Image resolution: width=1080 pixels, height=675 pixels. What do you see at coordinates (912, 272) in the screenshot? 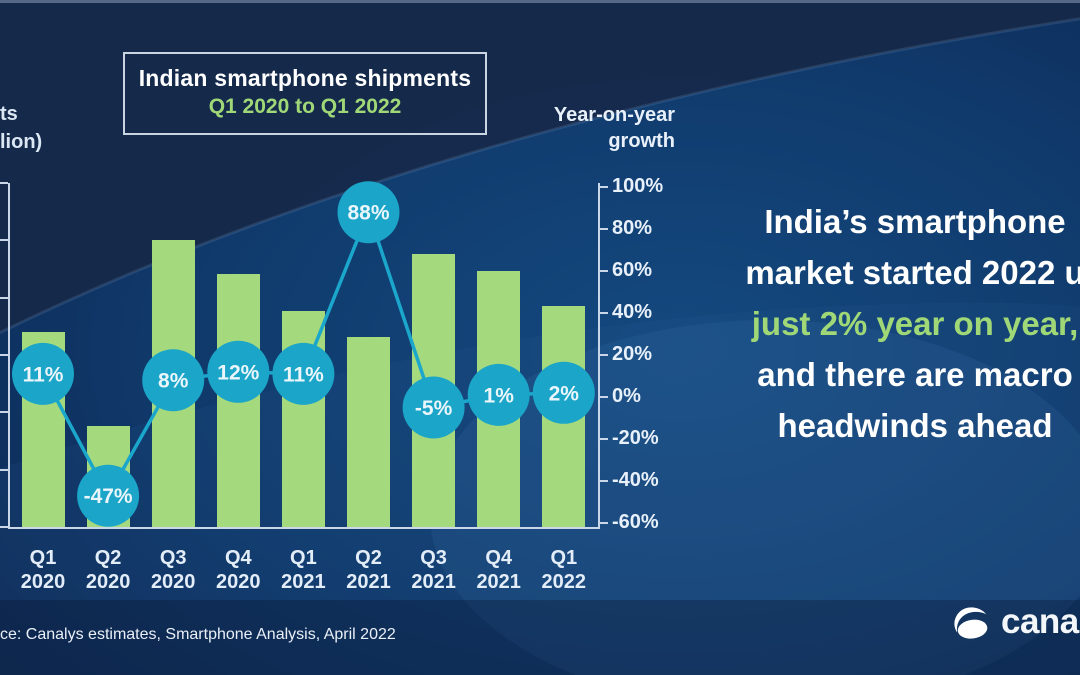
I see `headline-line-2: market started 2022 u` at bounding box center [912, 272].